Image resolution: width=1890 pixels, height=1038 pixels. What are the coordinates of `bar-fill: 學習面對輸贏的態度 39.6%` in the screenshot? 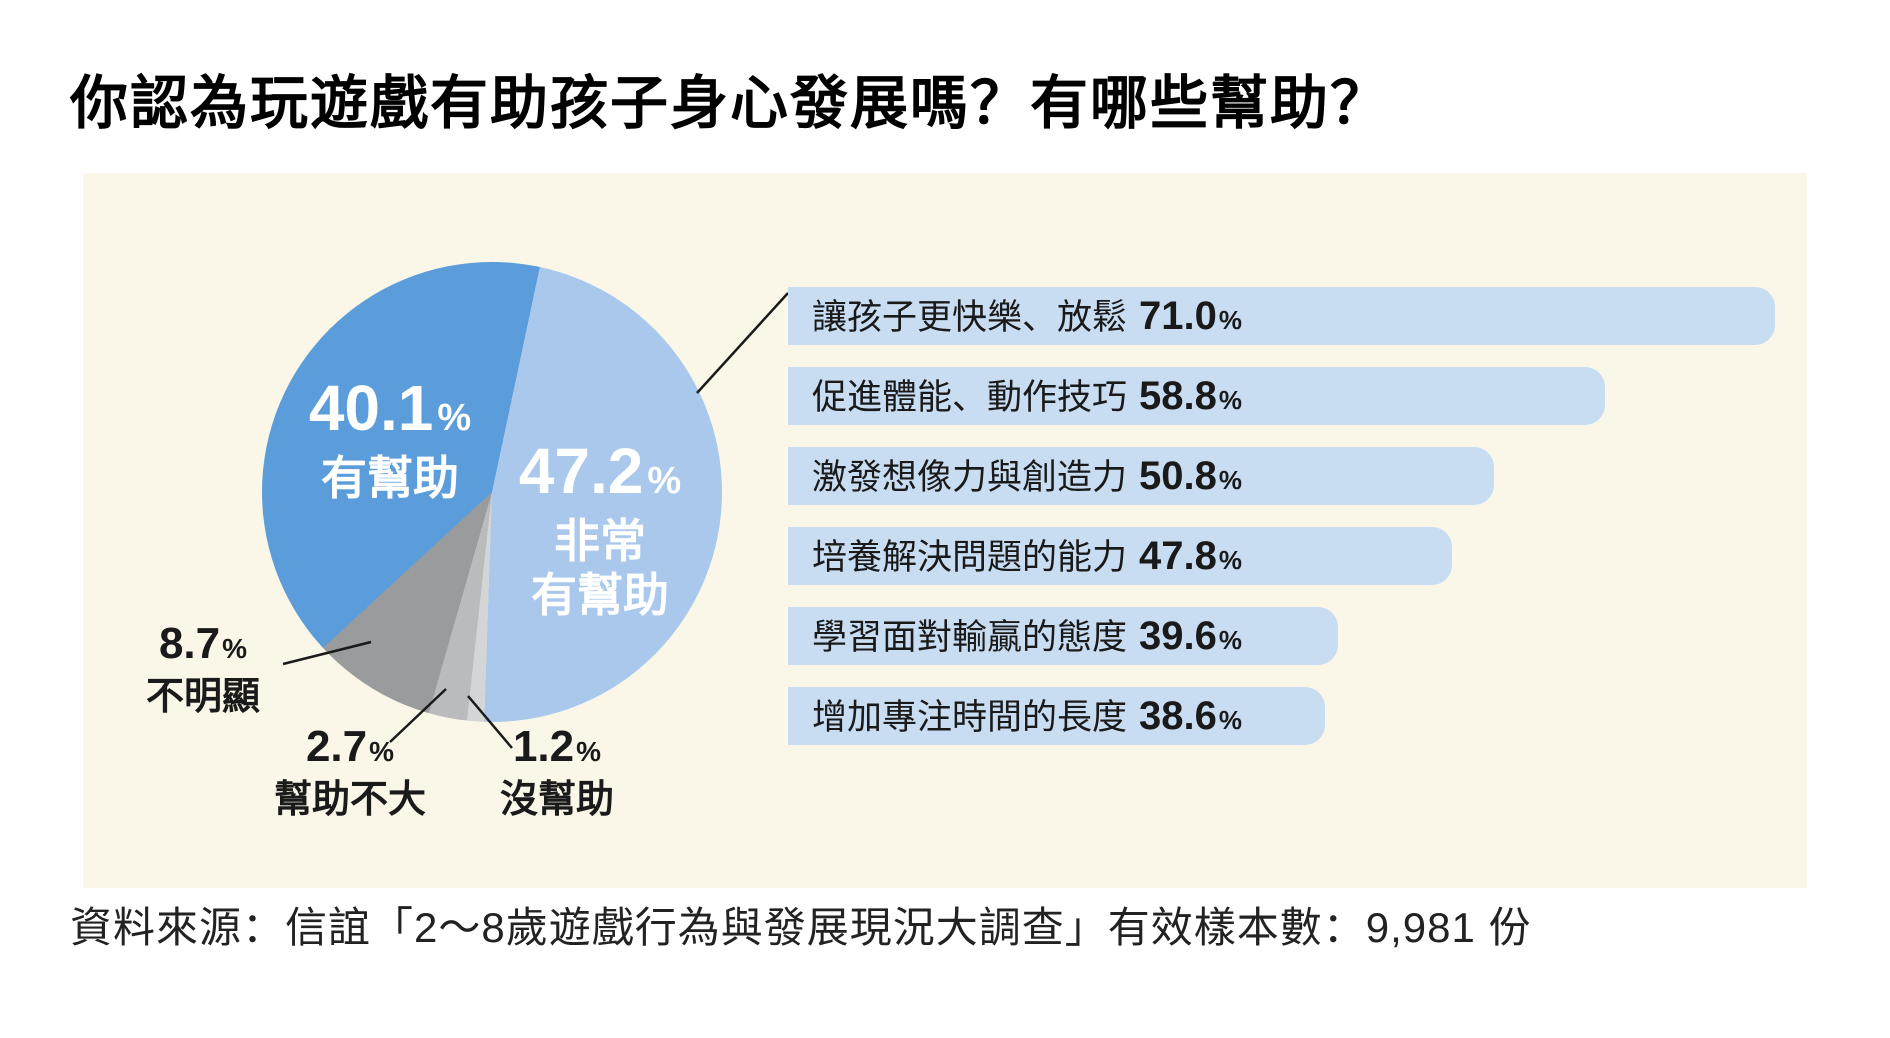 It's located at (1063, 636).